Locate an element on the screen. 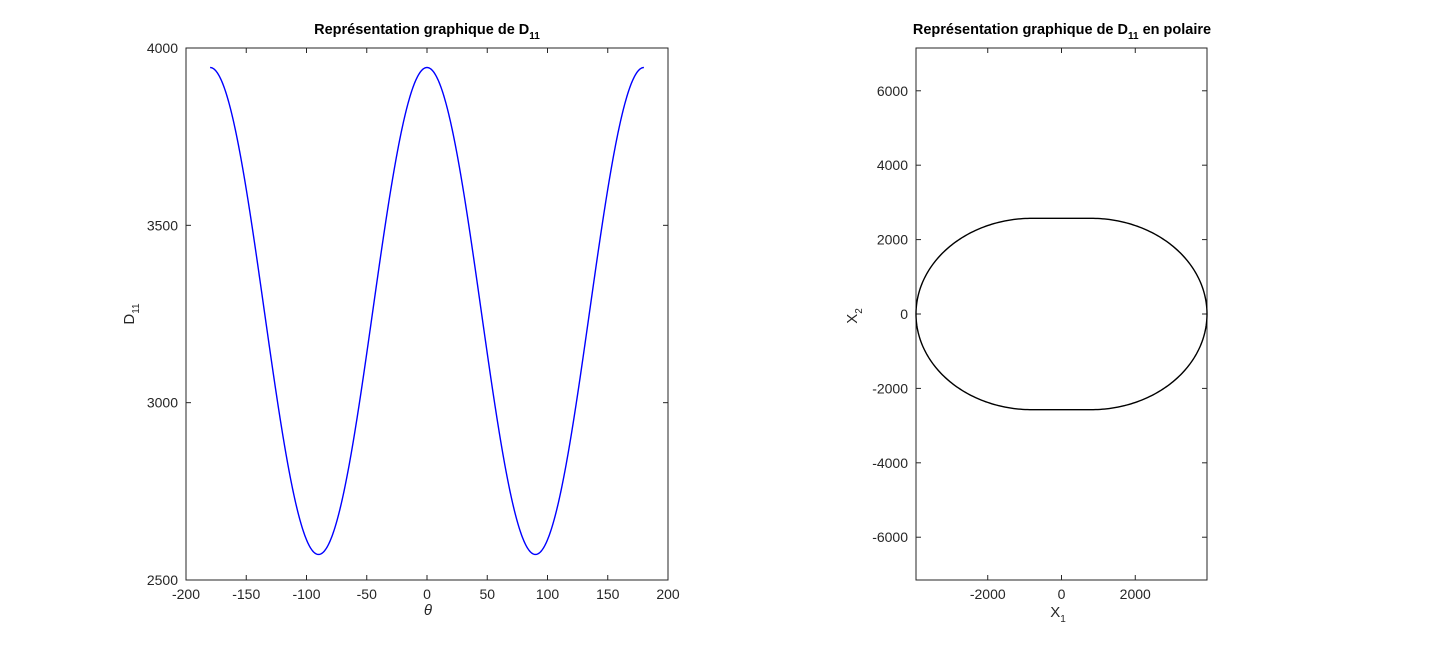  chart2-ytick-label: 4000 is located at coordinates (892, 165).